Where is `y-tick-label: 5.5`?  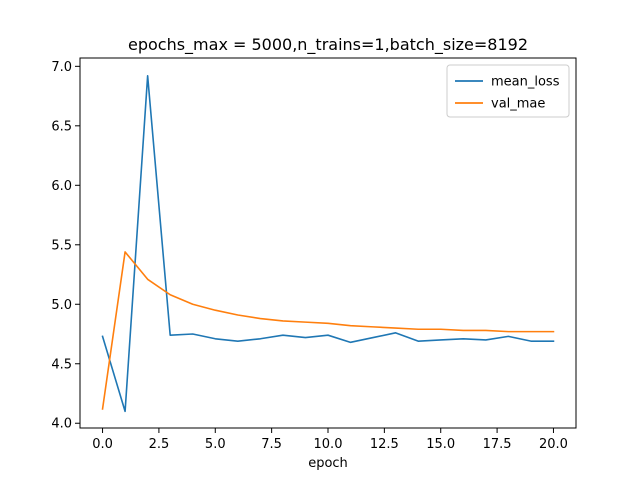 y-tick-label: 5.5 is located at coordinates (61, 245).